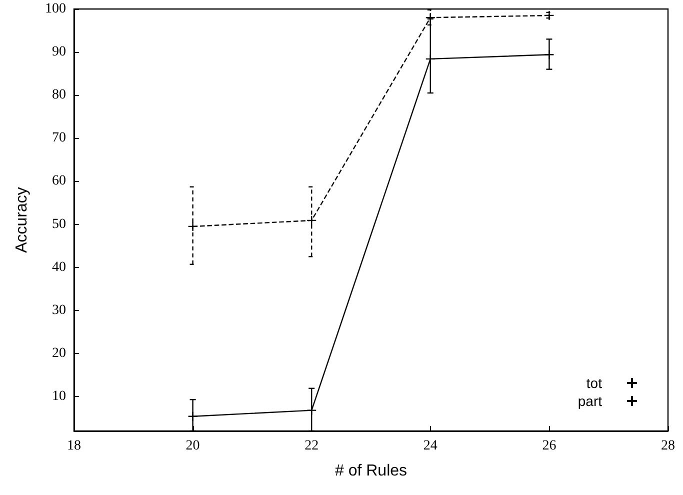 This screenshot has height=495, width=683. Describe the element at coordinates (59, 267) in the screenshot. I see `y-tick-label: 40` at that location.